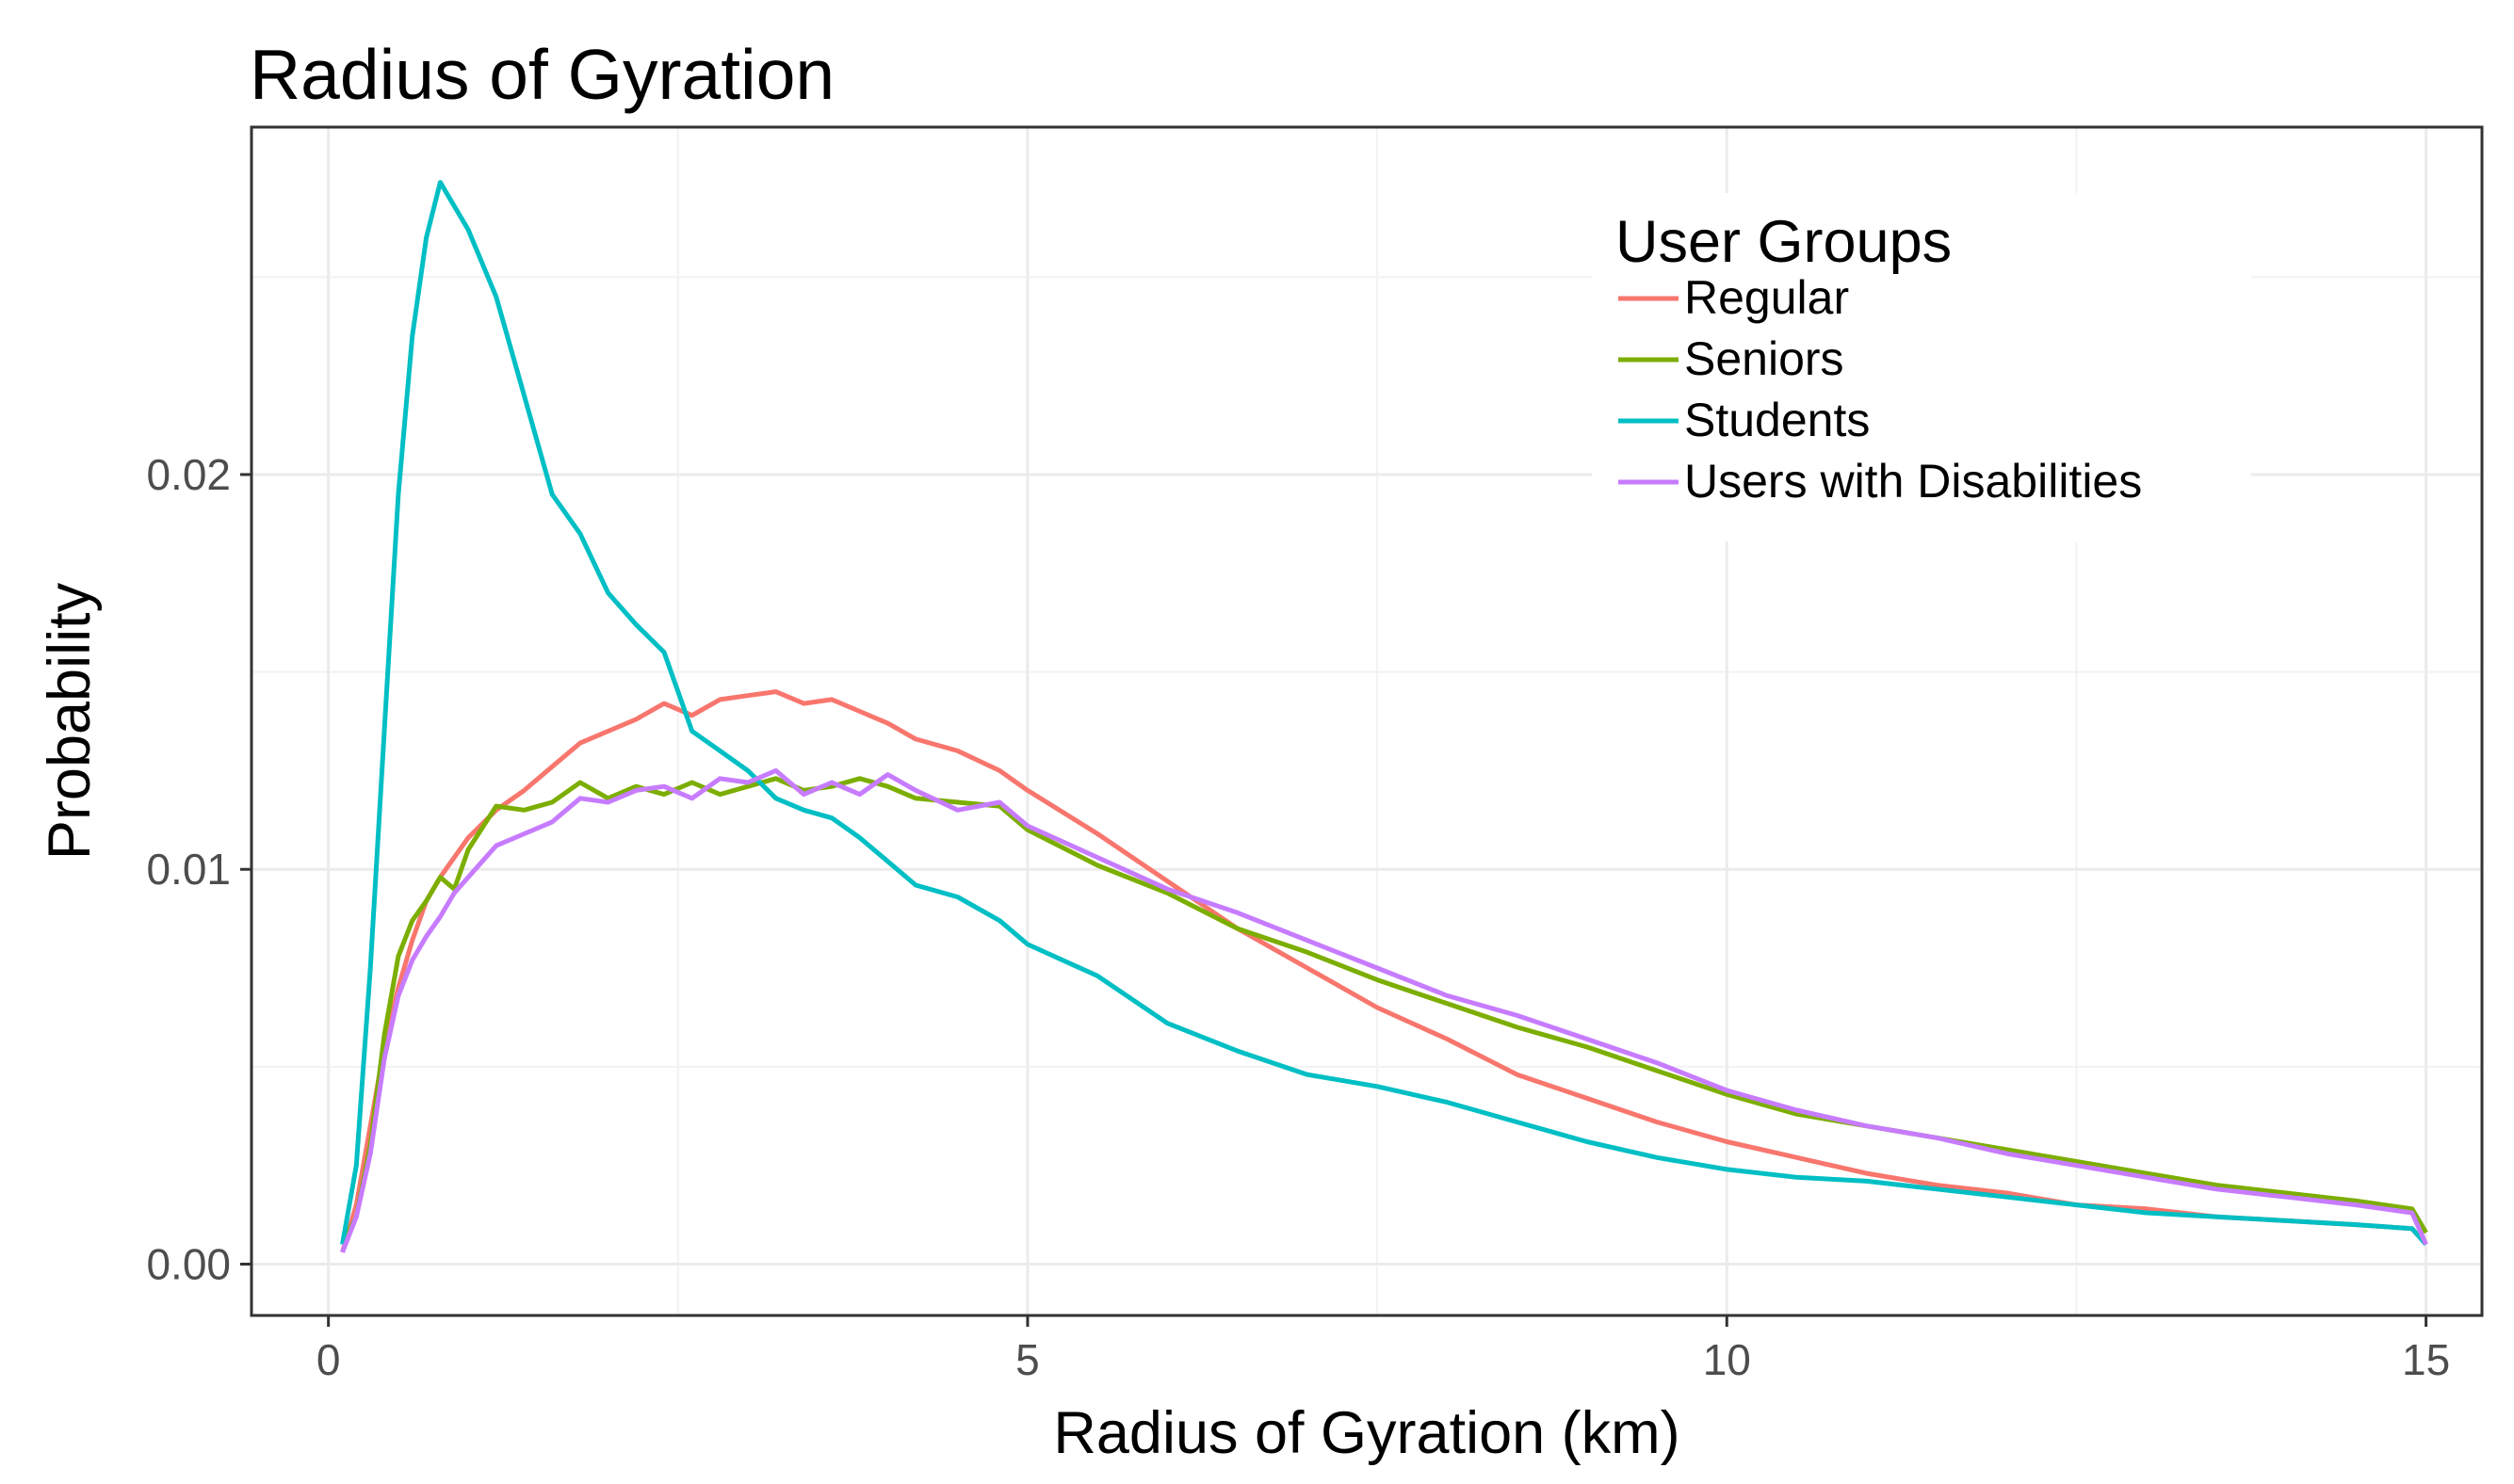 This screenshot has height=1484, width=2514. I want to click on legend-background, so click(1921, 367).